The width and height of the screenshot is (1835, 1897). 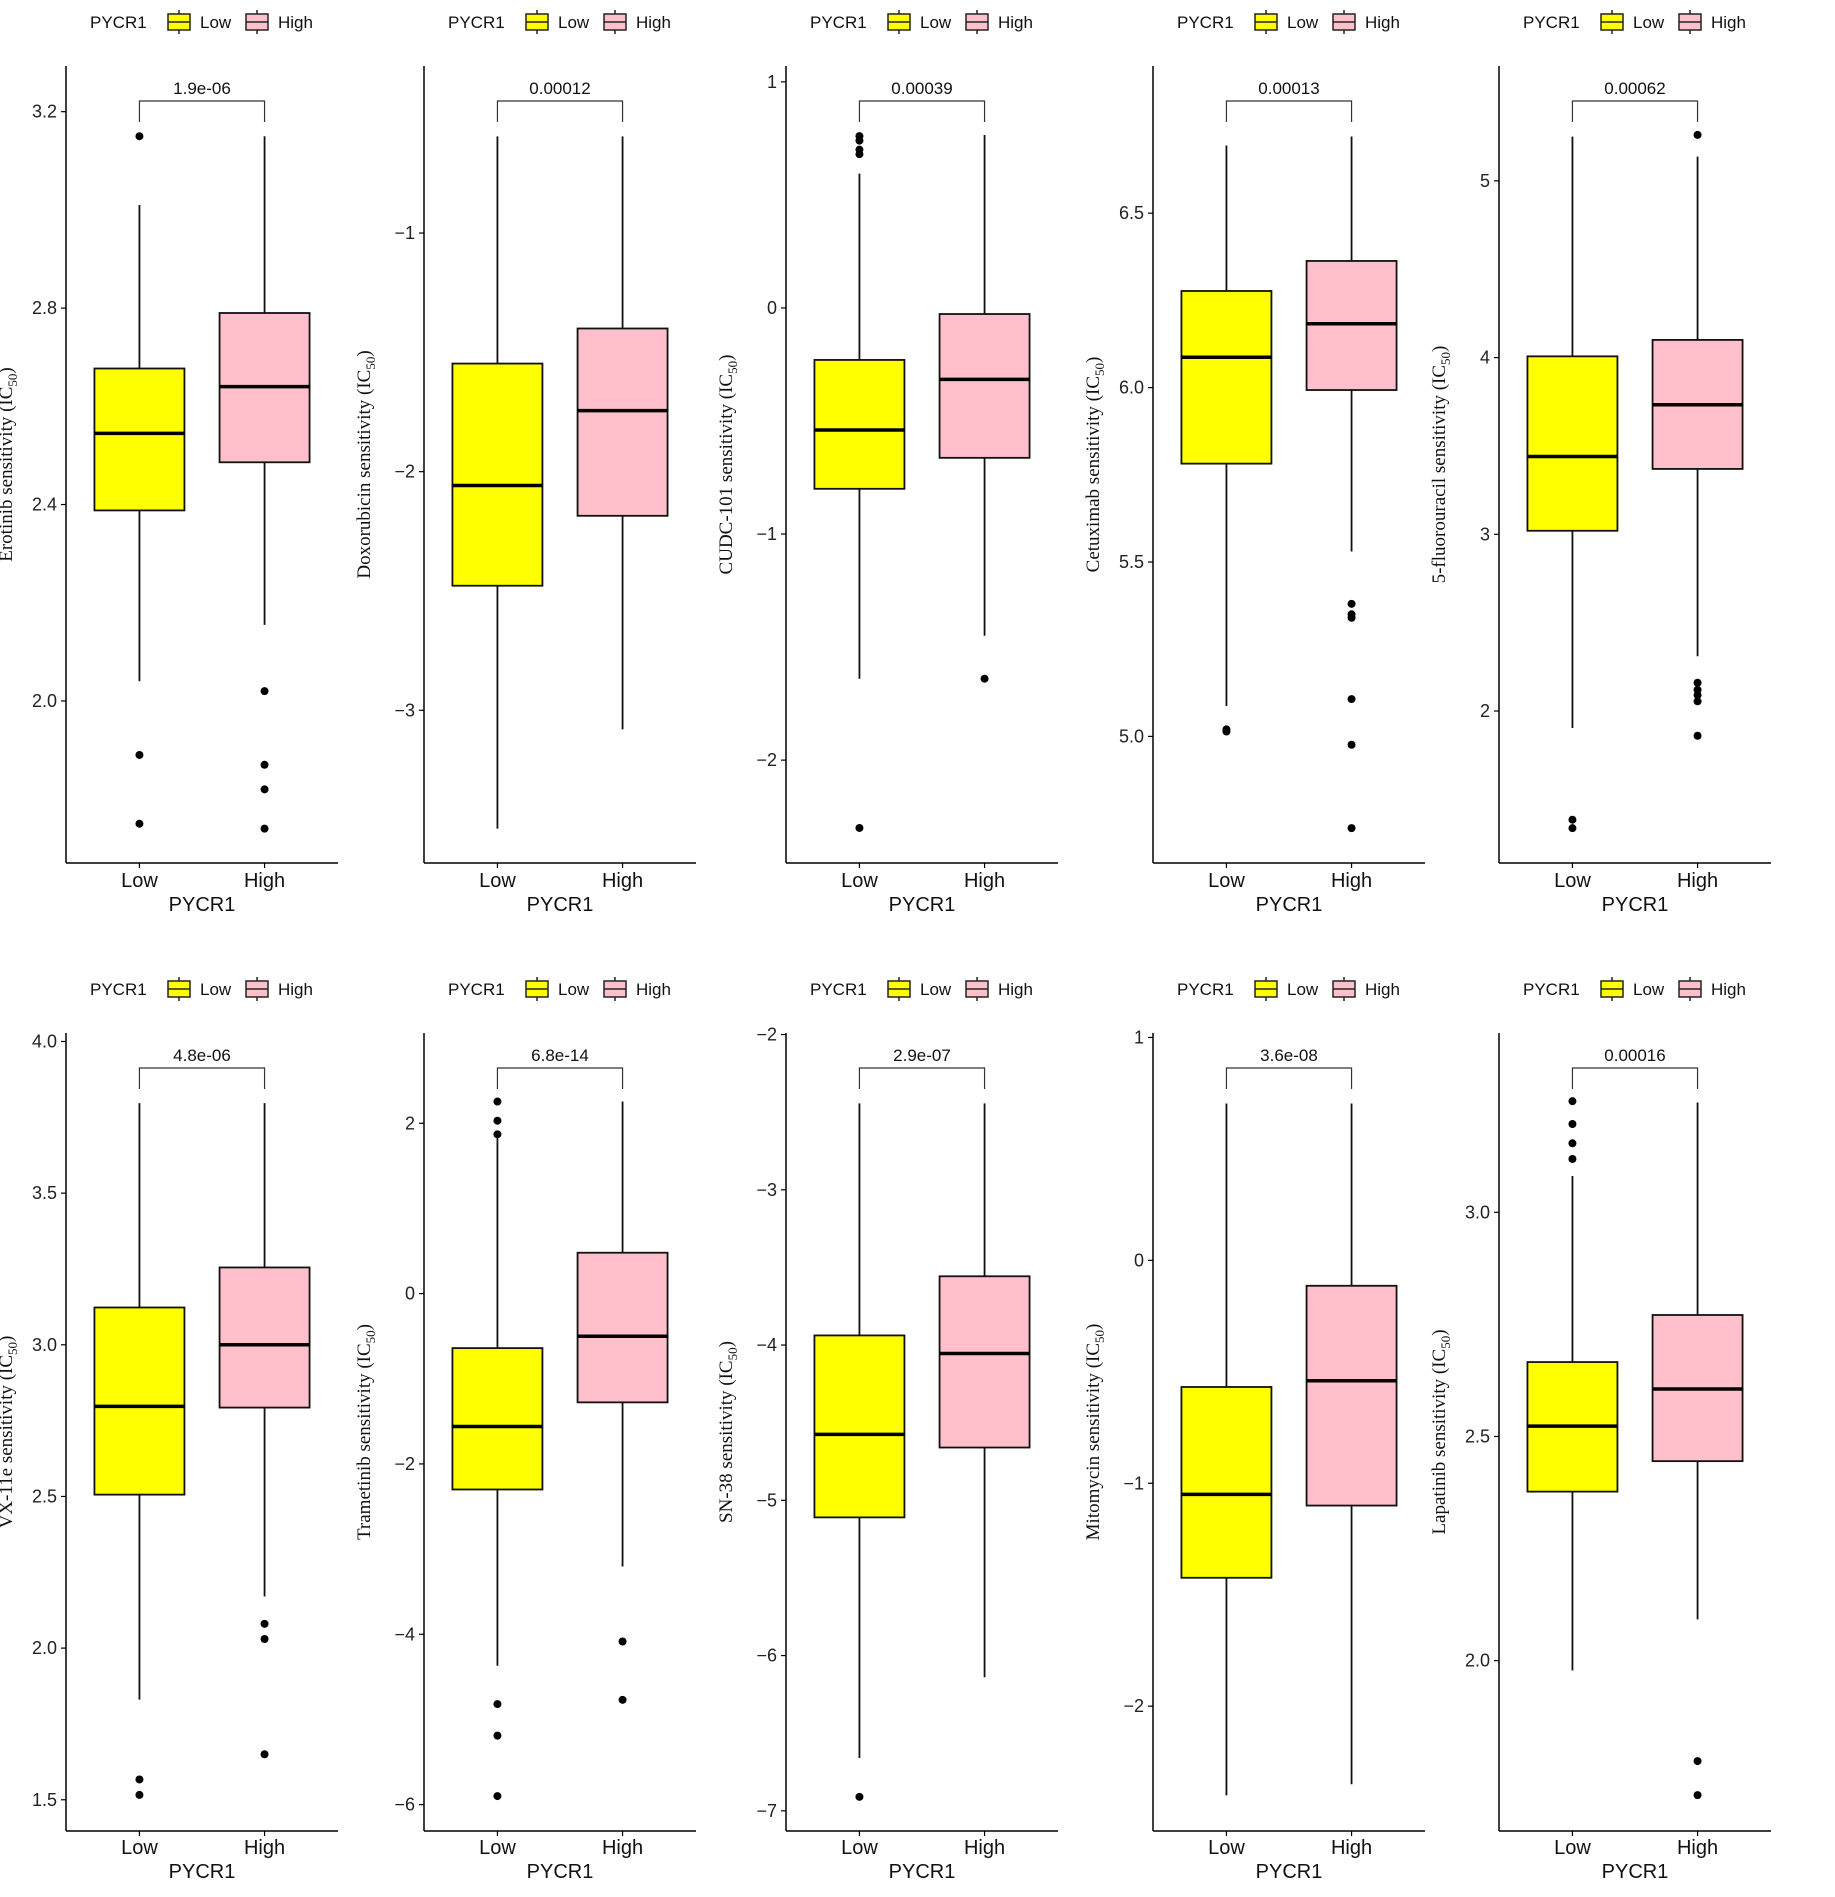 What do you see at coordinates (8, 489) in the screenshot?
I see `y-axis-label-drug: Erotinib sensitivity` at bounding box center [8, 489].